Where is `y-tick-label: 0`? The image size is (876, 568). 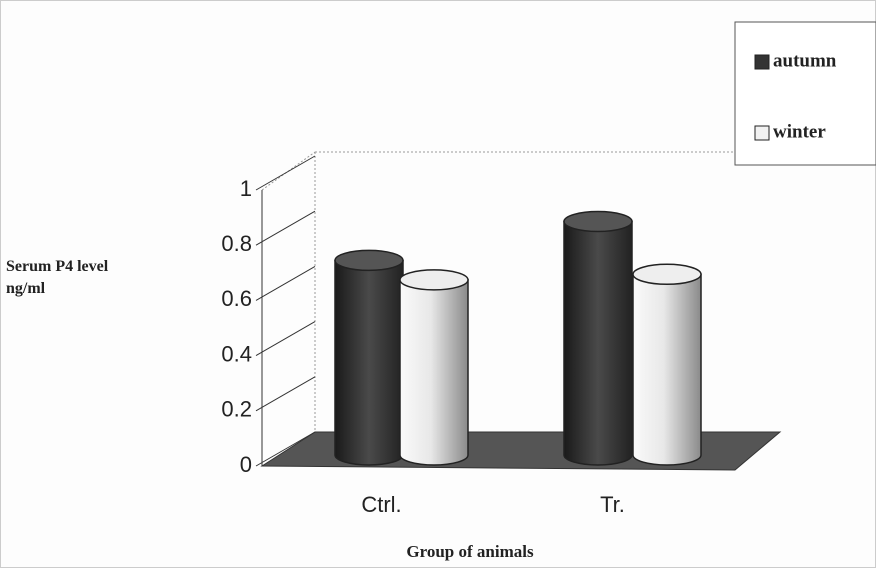
y-tick-label: 0 is located at coordinates (246, 464).